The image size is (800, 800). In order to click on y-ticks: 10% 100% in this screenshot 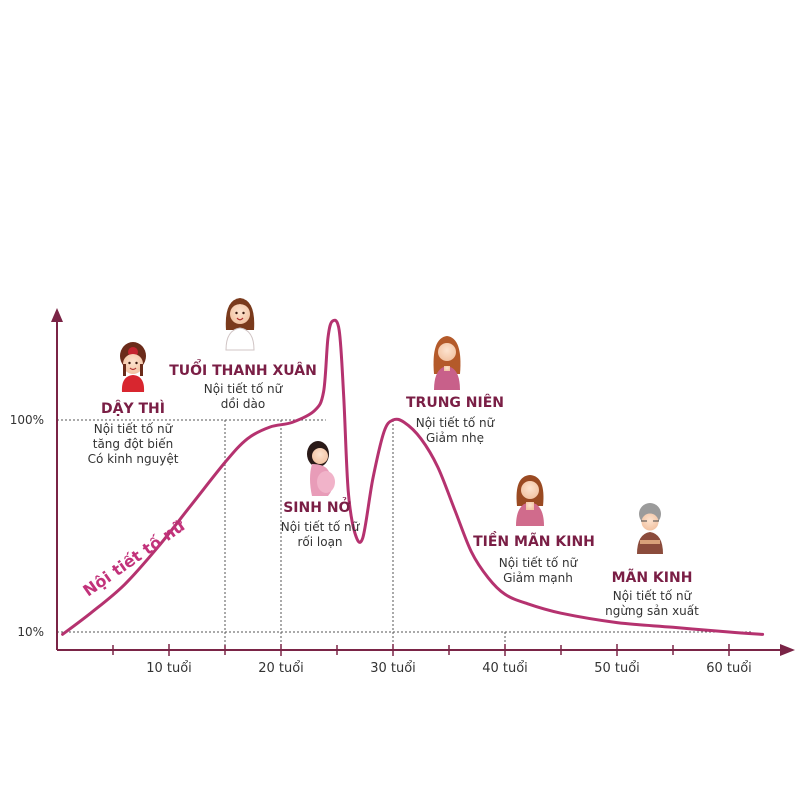, I will do `click(27, 526)`.